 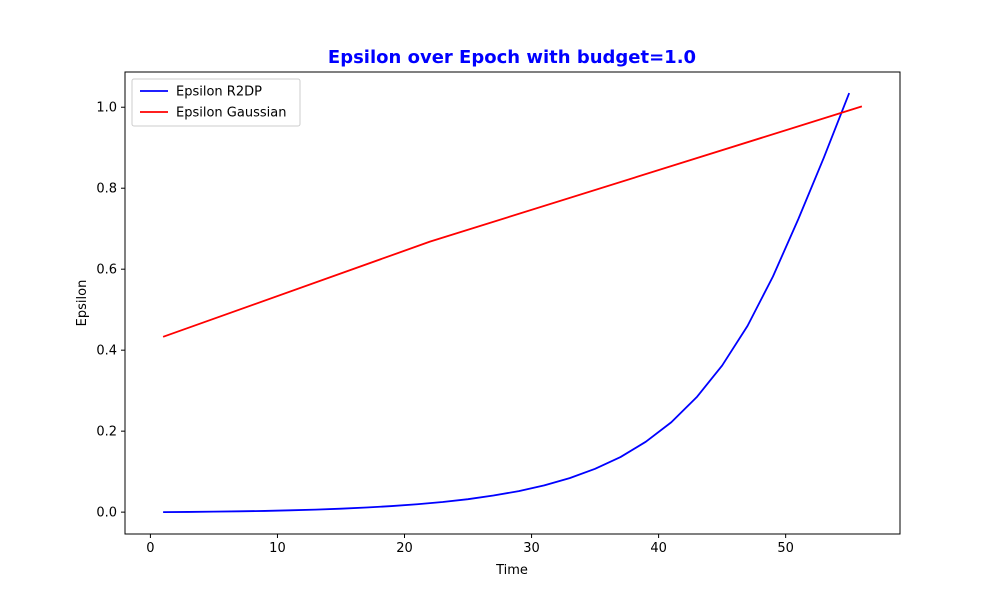 I want to click on x-tick-label: 0, so click(x=150, y=548).